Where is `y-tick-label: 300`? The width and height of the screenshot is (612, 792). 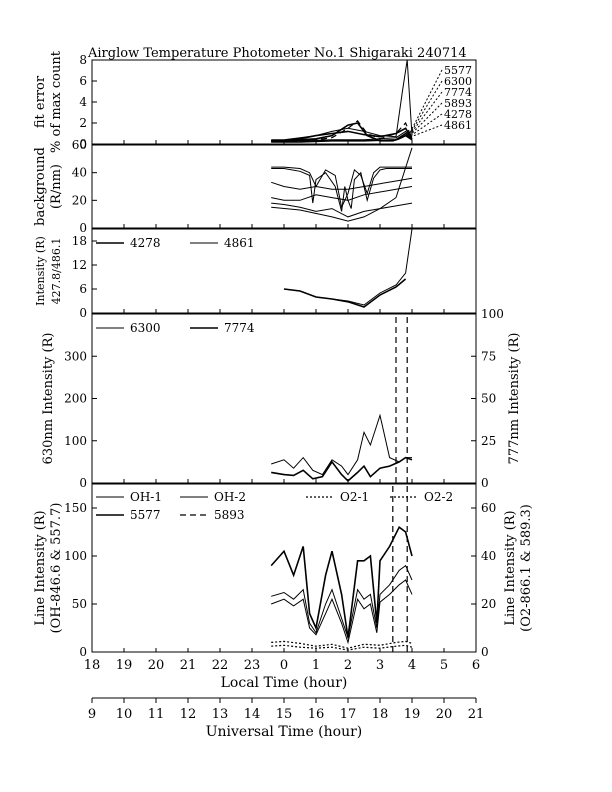
y-tick-label: 300 is located at coordinates (75, 356).